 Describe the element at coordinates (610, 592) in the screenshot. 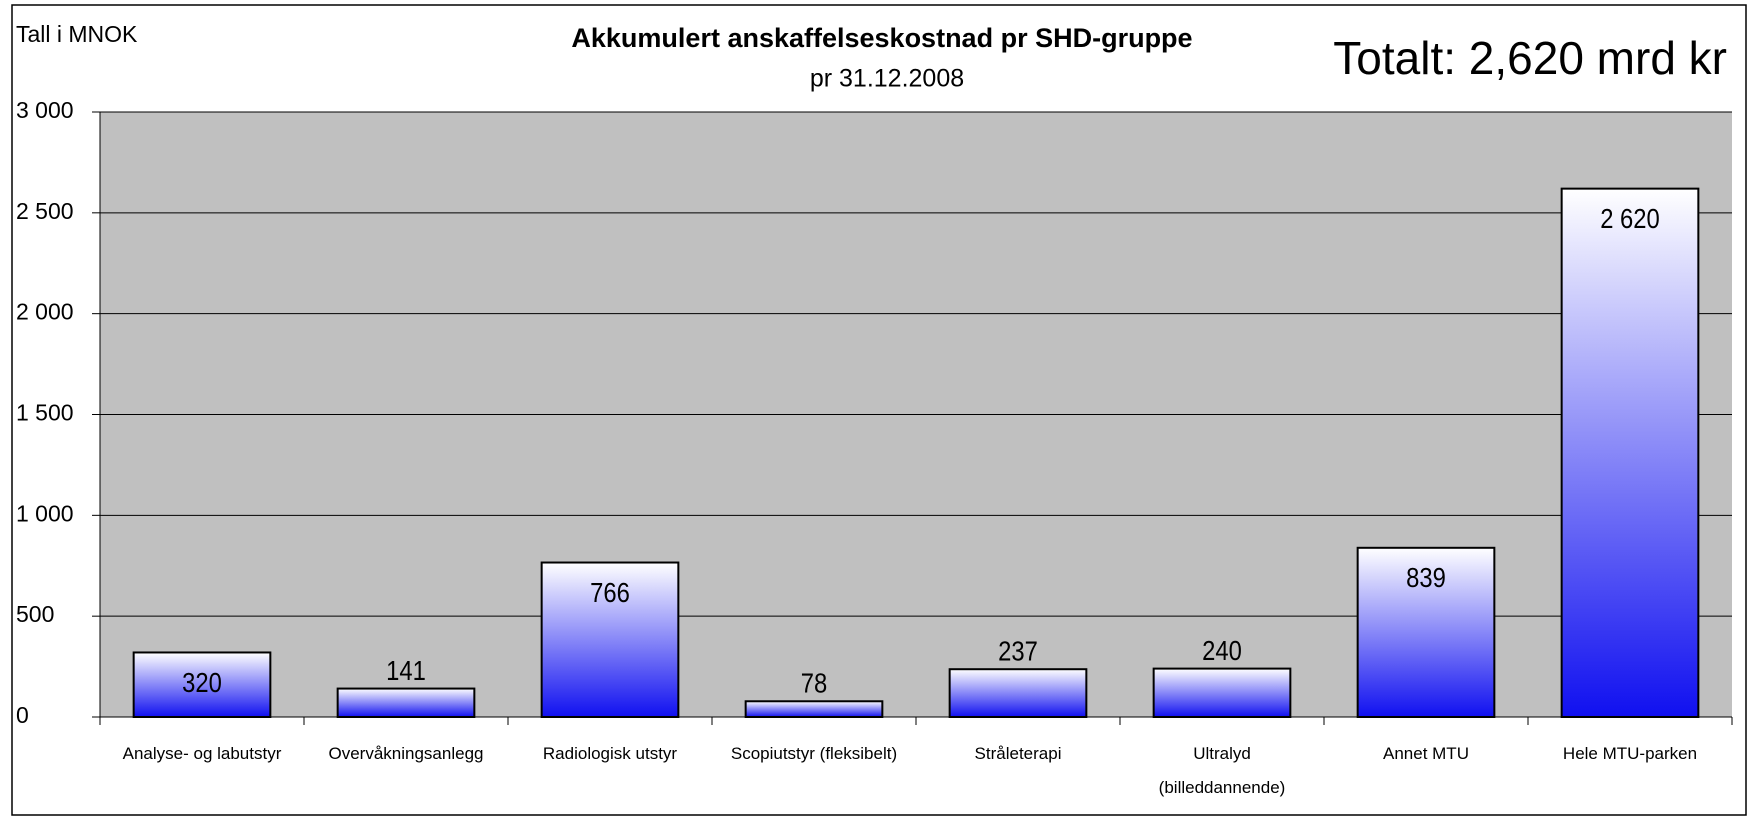

I see `data-label: 766` at that location.